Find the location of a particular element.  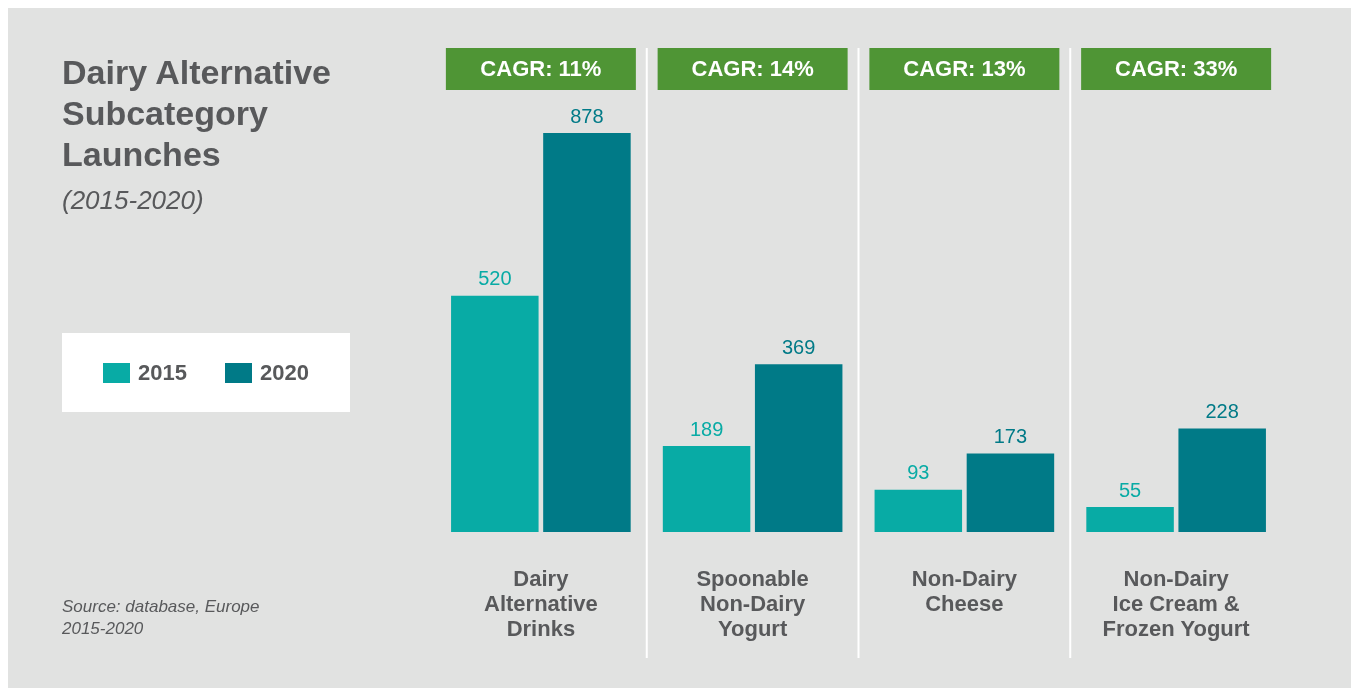

x-tick-label: Spoonable Non-Dairy Yogurt is located at coordinates (752, 604).